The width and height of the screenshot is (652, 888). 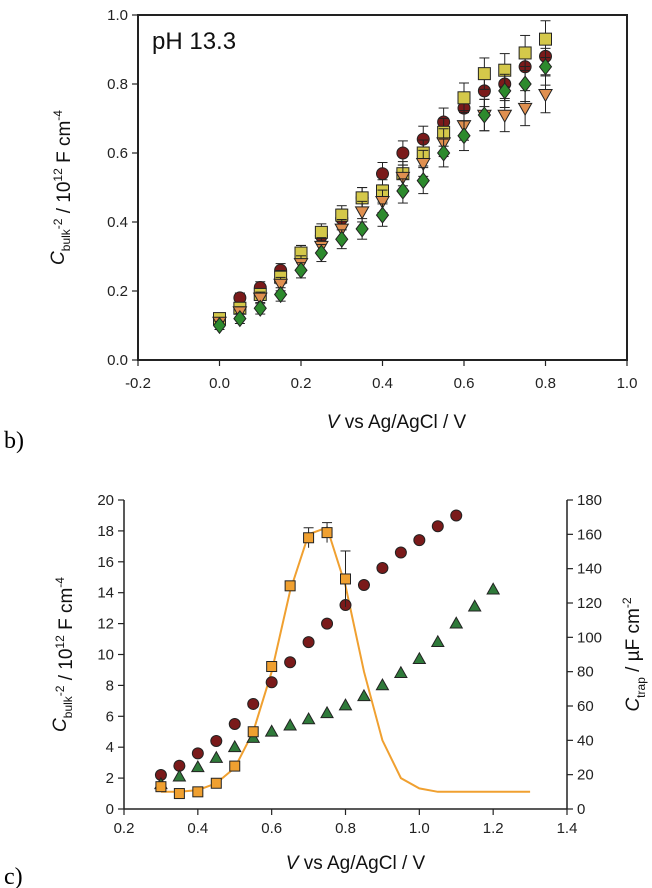 What do you see at coordinates (585, 740) in the screenshot?
I see `y2-tick-label: 40` at bounding box center [585, 740].